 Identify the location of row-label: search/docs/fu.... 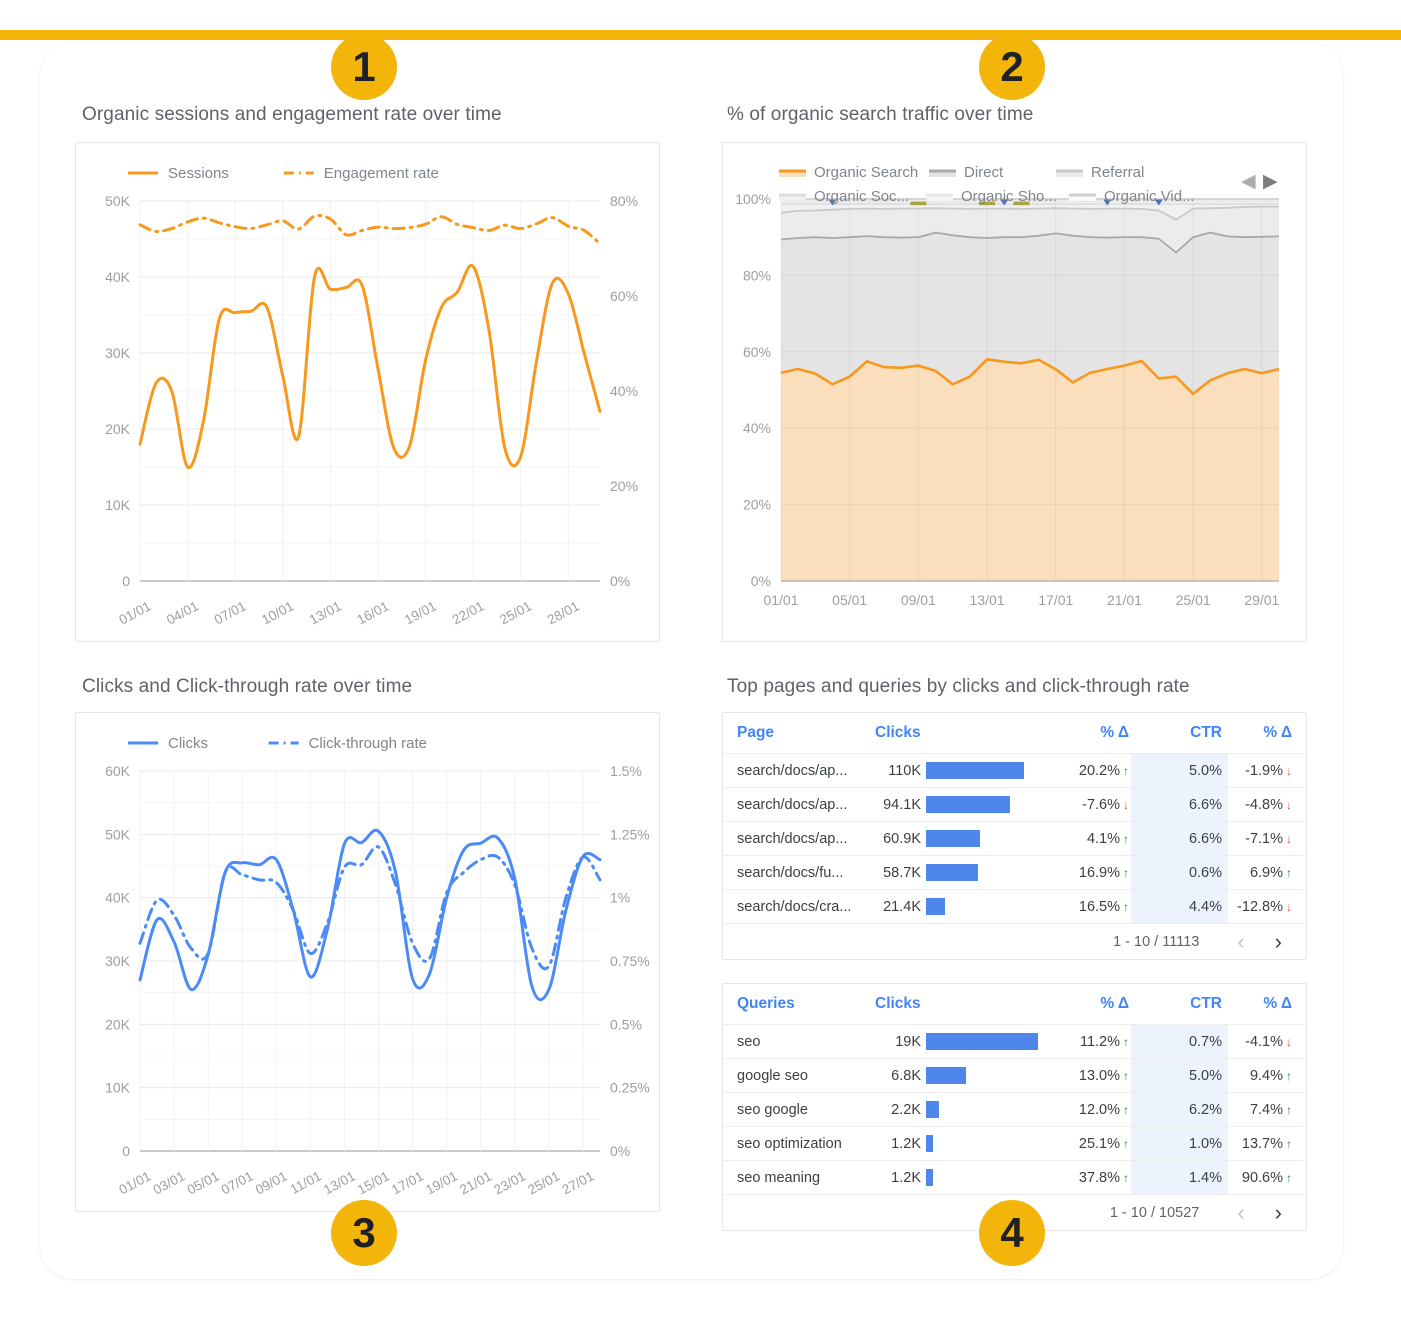
(790, 872).